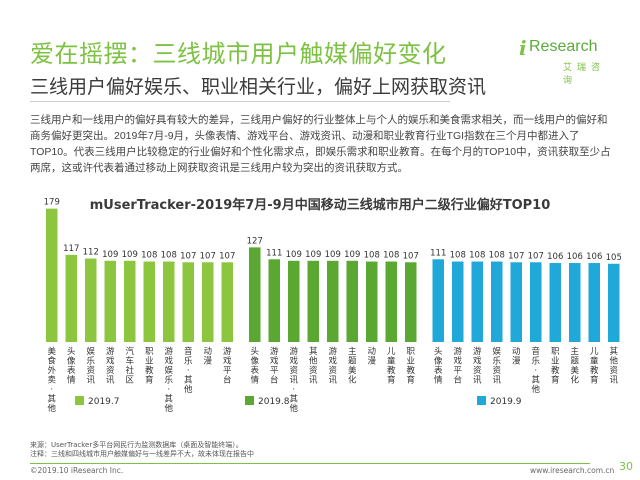  Describe the element at coordinates (575, 302) in the screenshot. I see `bar-2019.9-7` at that location.